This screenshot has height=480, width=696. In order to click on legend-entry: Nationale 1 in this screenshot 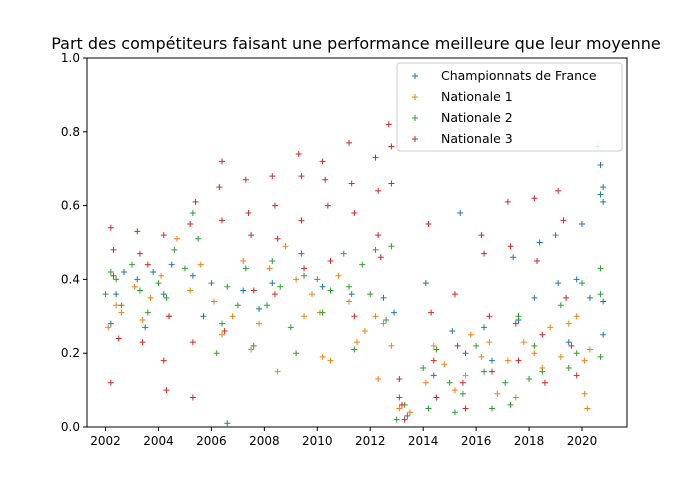, I will do `click(477, 96)`.